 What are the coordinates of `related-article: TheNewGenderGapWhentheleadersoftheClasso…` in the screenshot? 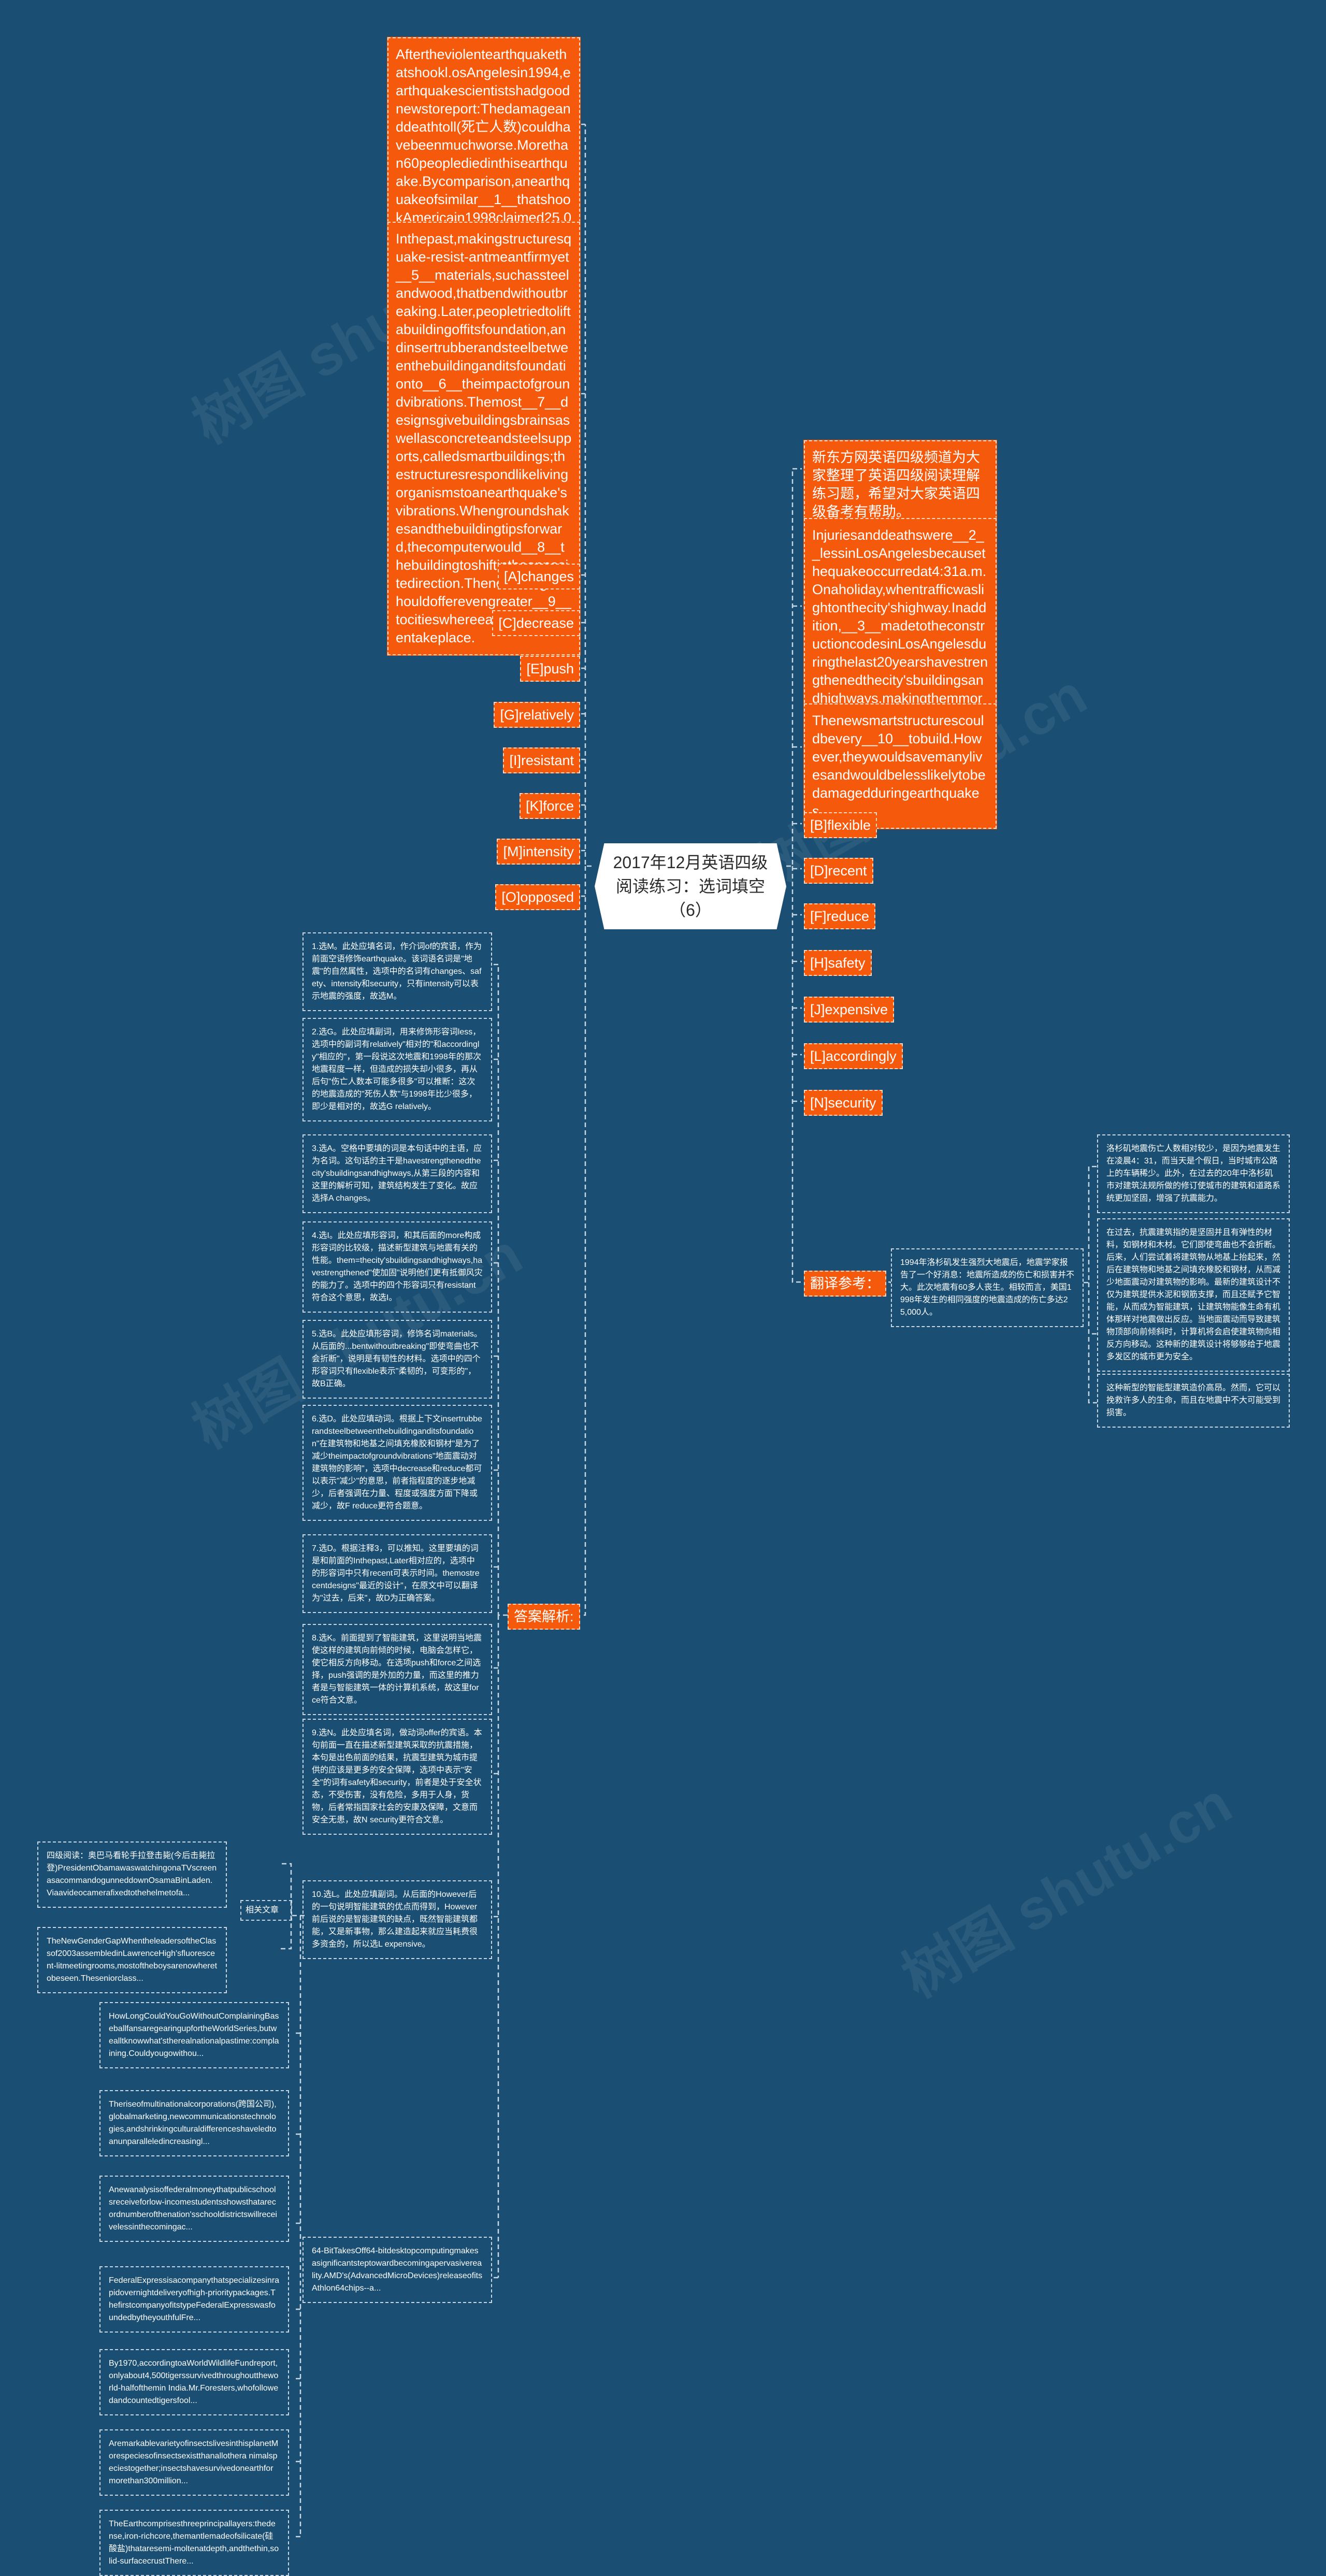 It's located at (132, 1960).